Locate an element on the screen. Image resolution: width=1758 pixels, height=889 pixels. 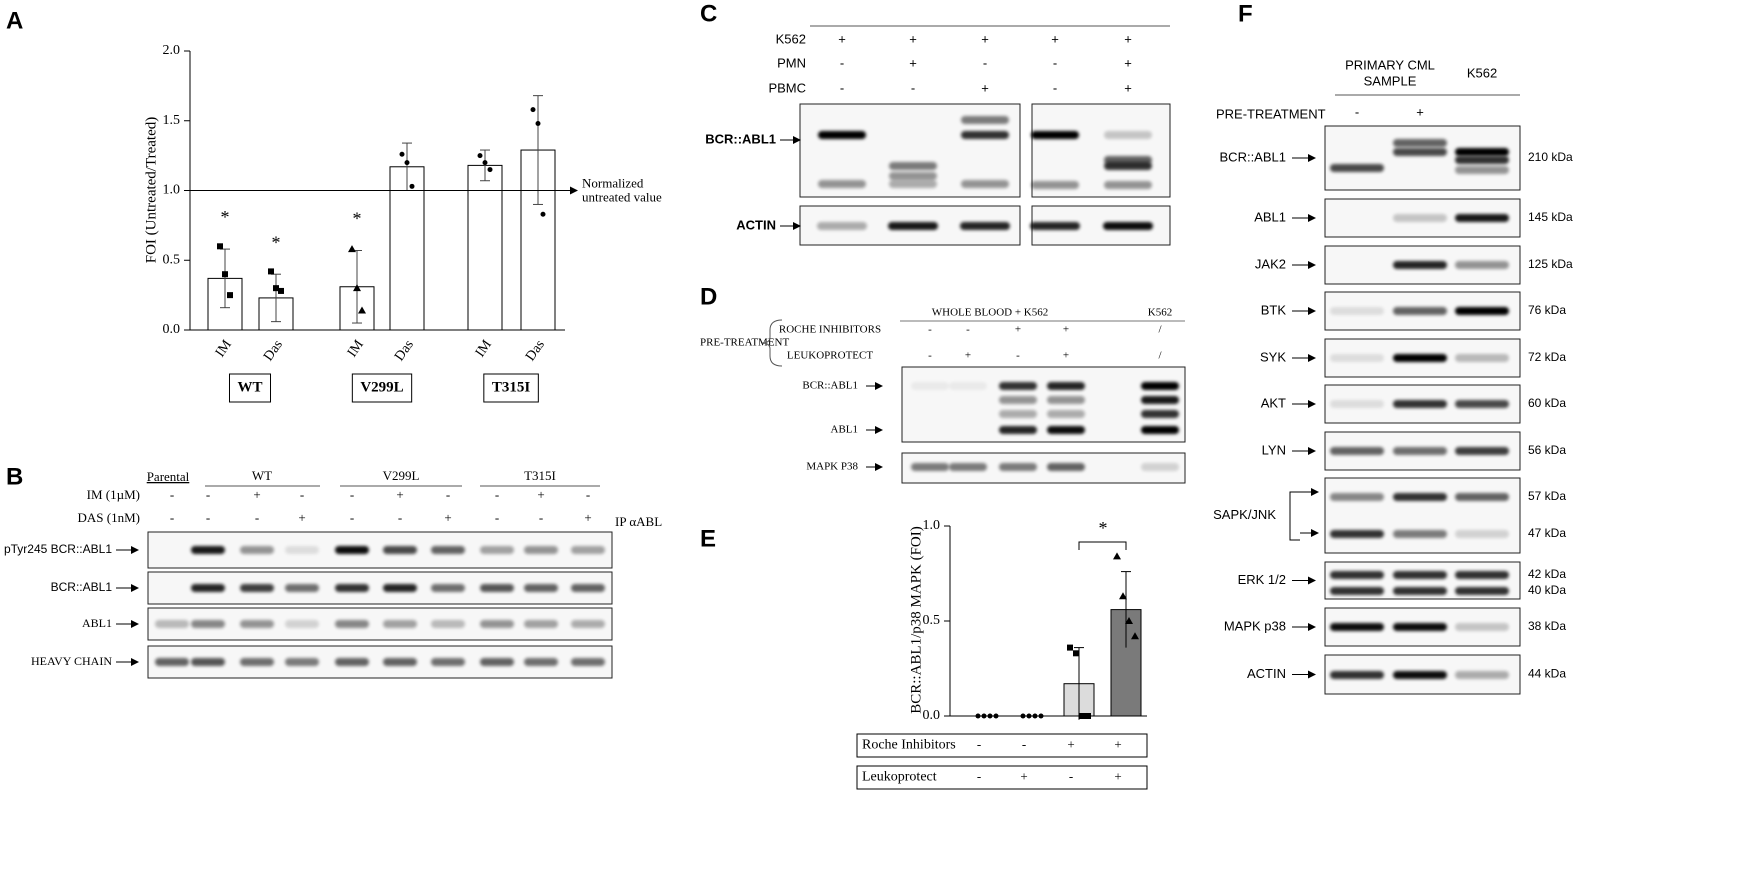
column-label: K562 is located at coordinates (1482, 72).